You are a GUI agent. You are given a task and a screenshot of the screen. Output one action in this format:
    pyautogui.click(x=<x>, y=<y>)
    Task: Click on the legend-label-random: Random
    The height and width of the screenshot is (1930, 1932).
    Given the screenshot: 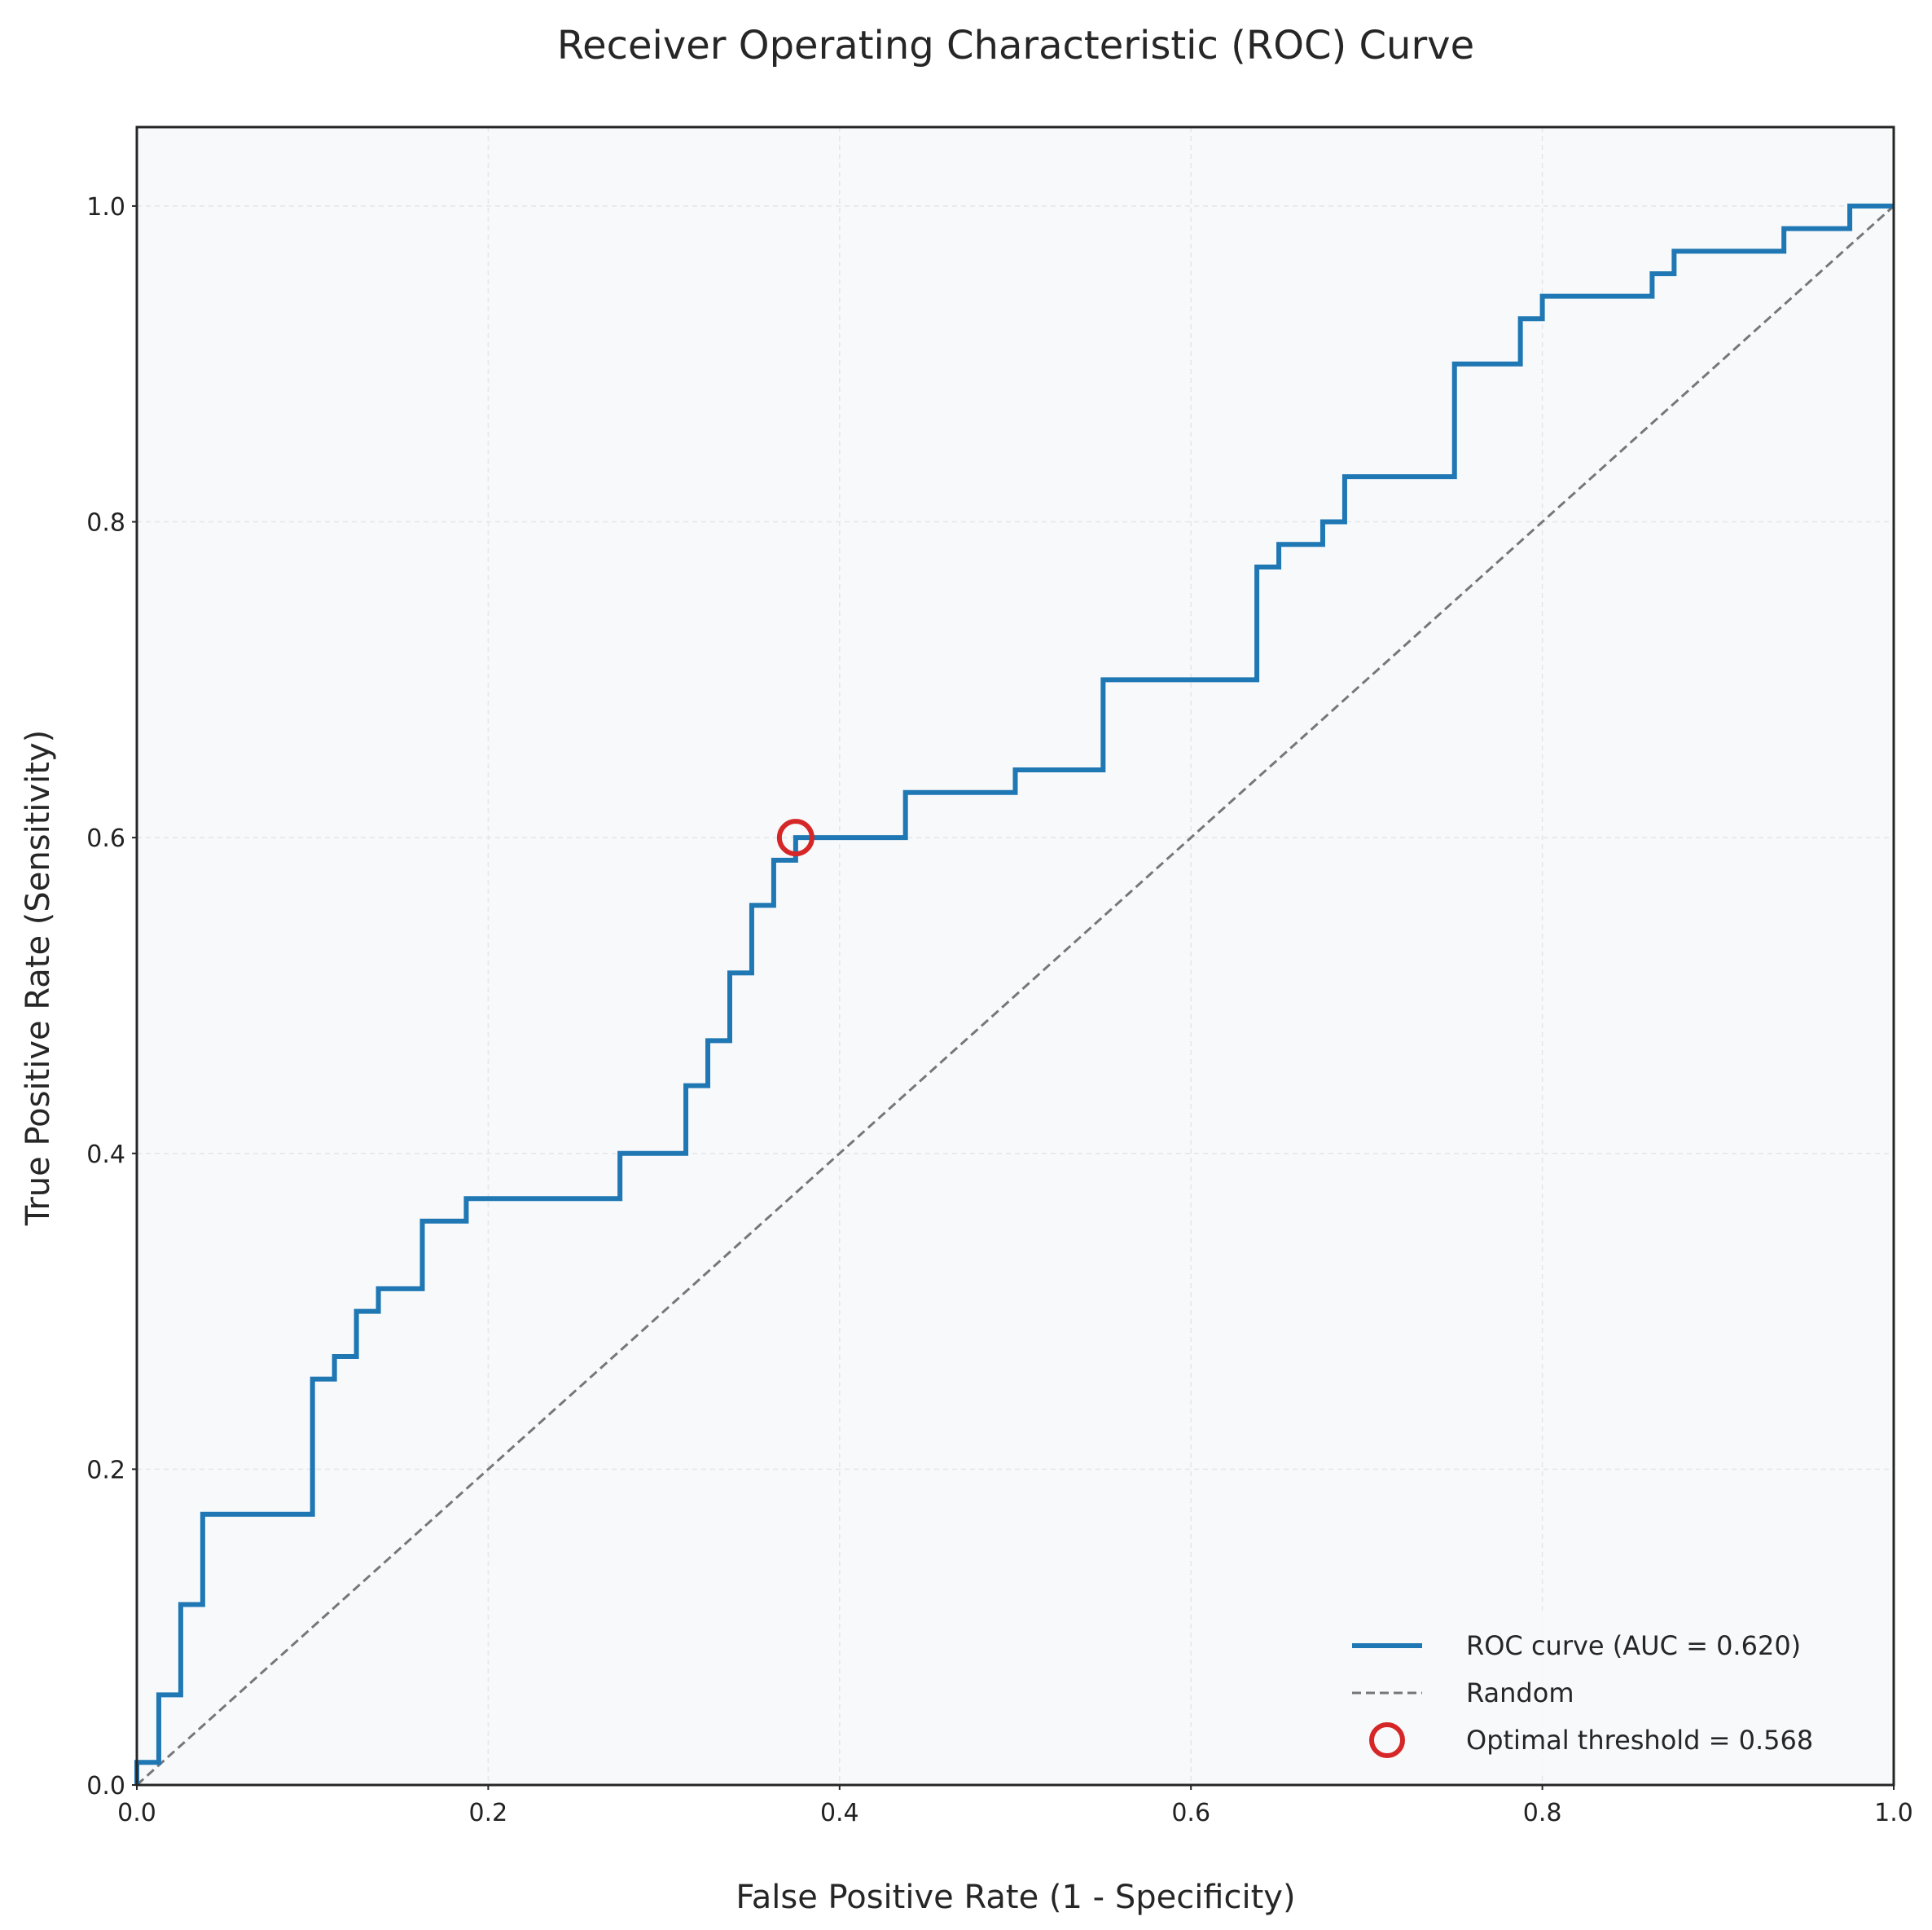 What is the action you would take?
    pyautogui.click(x=1520, y=1692)
    